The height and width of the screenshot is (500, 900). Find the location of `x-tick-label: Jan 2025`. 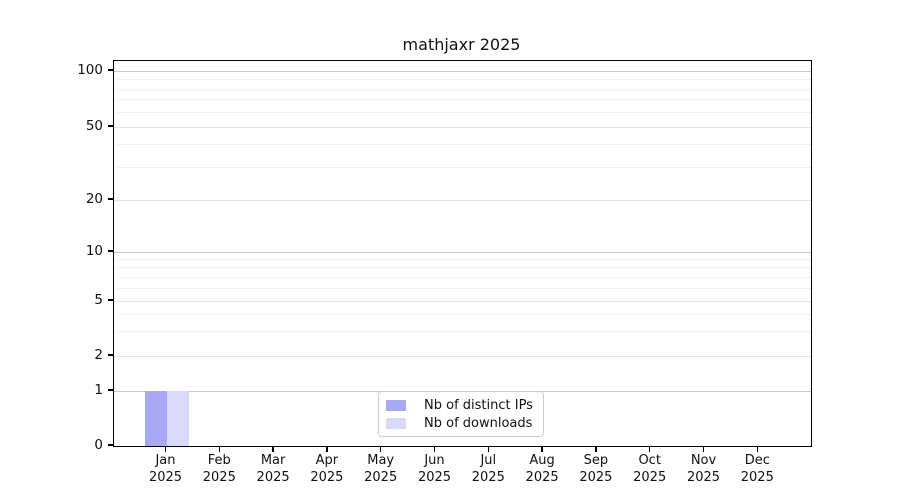

x-tick-label: Jan 2025 is located at coordinates (165, 469).